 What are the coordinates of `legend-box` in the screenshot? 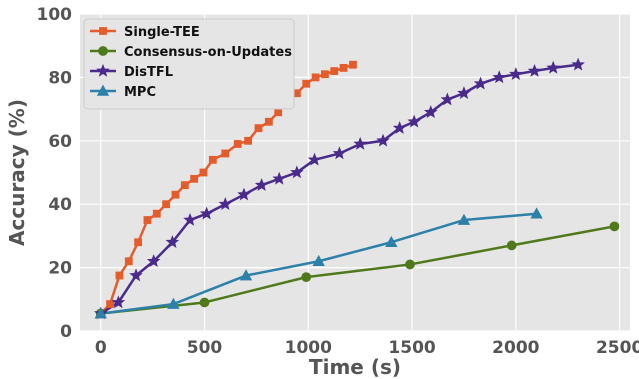 It's located at (189, 64).